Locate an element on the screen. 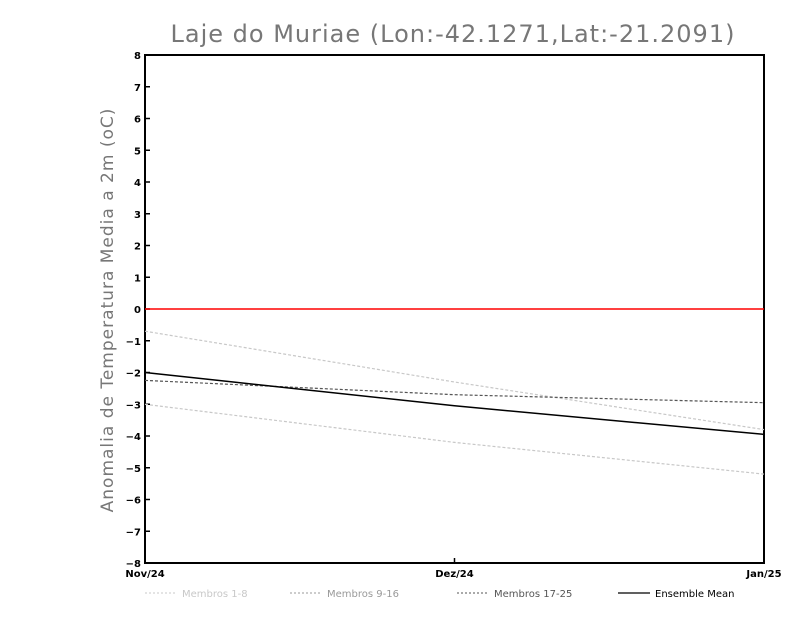  y-tick-label: 2 is located at coordinates (137, 247).